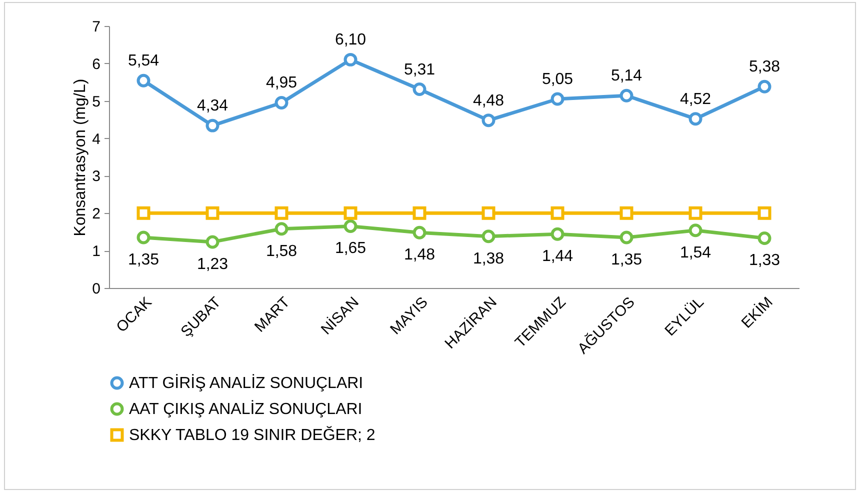  Describe the element at coordinates (96, 214) in the screenshot. I see `y-tick-label: 2` at that location.